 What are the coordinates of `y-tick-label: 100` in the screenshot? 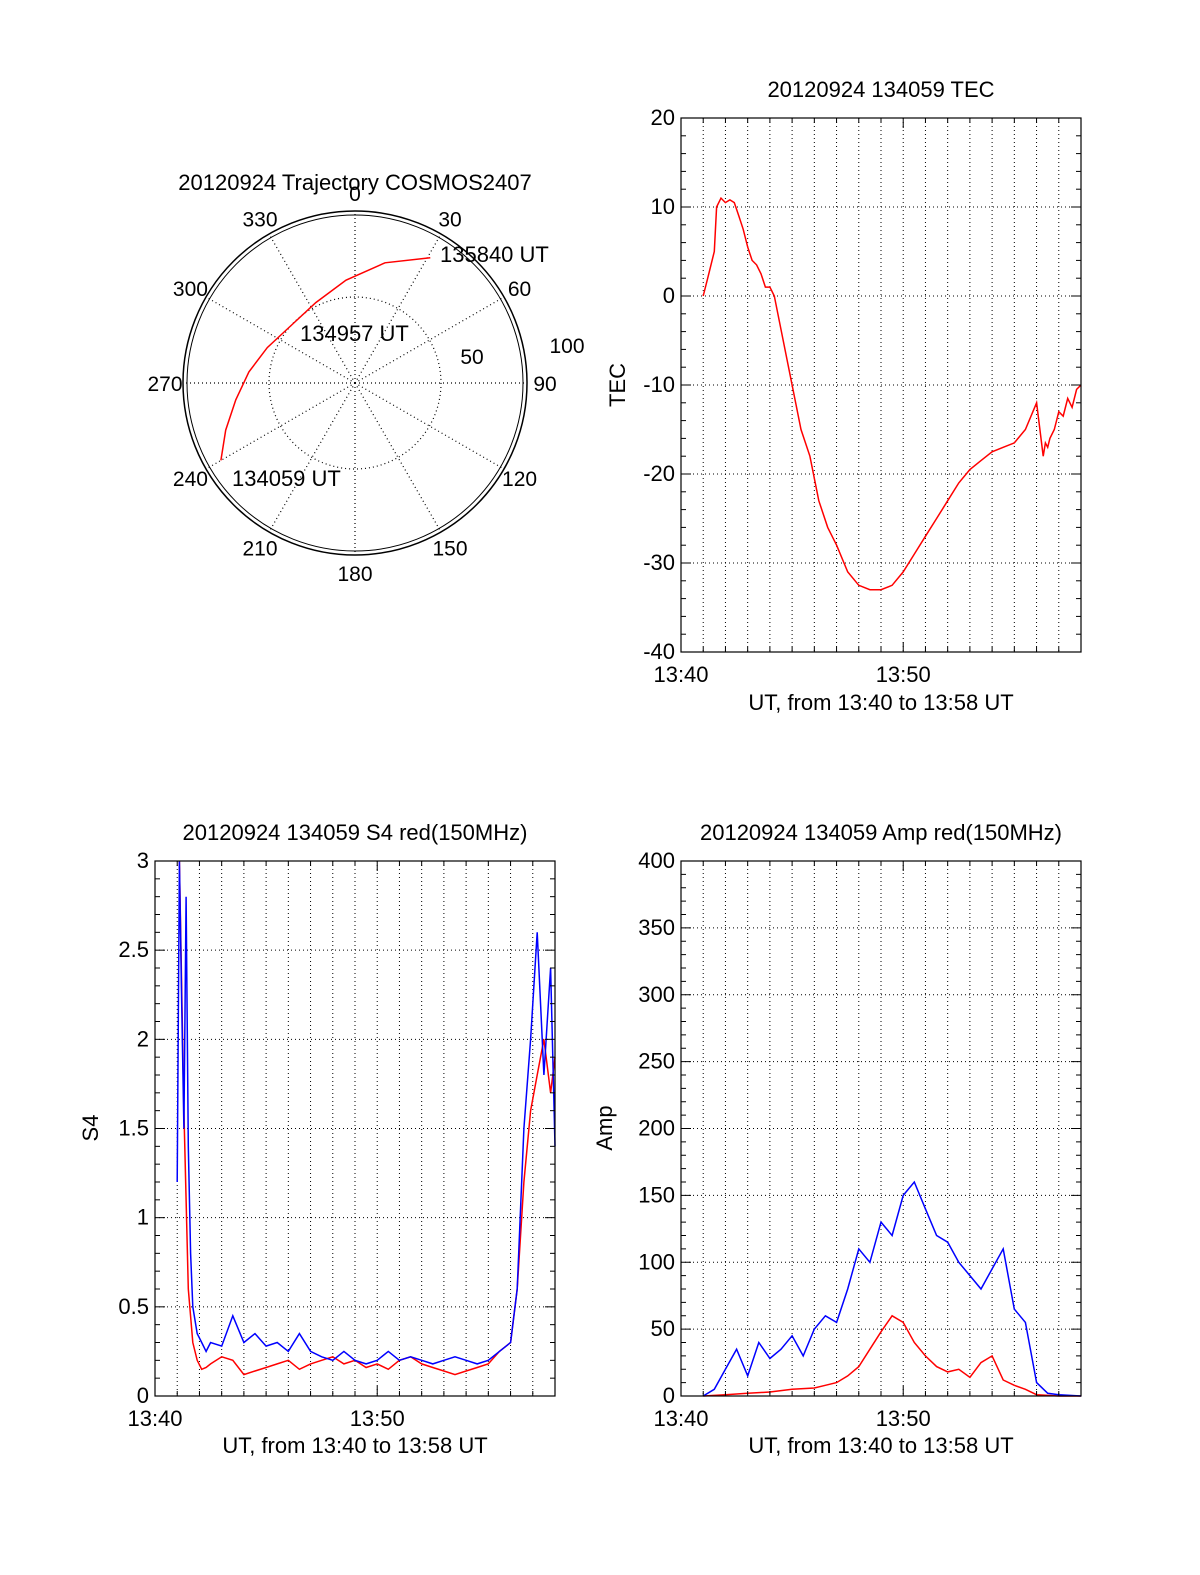 It's located at (656, 1261).